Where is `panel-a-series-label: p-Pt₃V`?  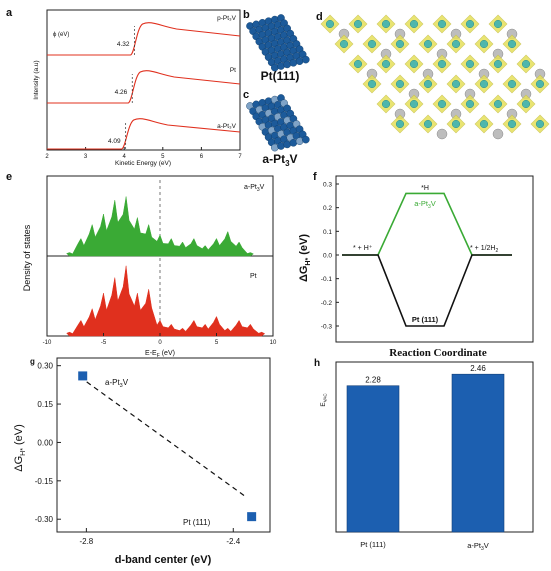
panel-a-series-label: p-Pt₃V is located at coordinates (227, 18).